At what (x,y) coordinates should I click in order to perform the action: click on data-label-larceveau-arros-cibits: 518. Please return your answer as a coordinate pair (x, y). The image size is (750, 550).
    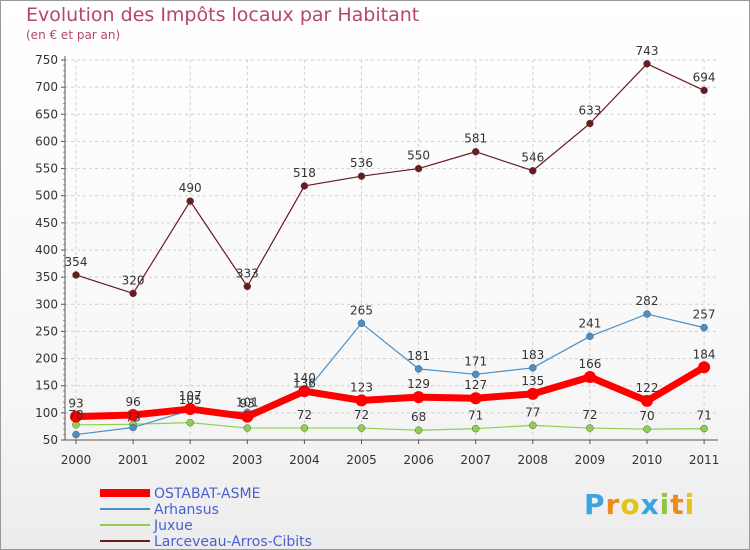
    Looking at the image, I should click on (304, 173).